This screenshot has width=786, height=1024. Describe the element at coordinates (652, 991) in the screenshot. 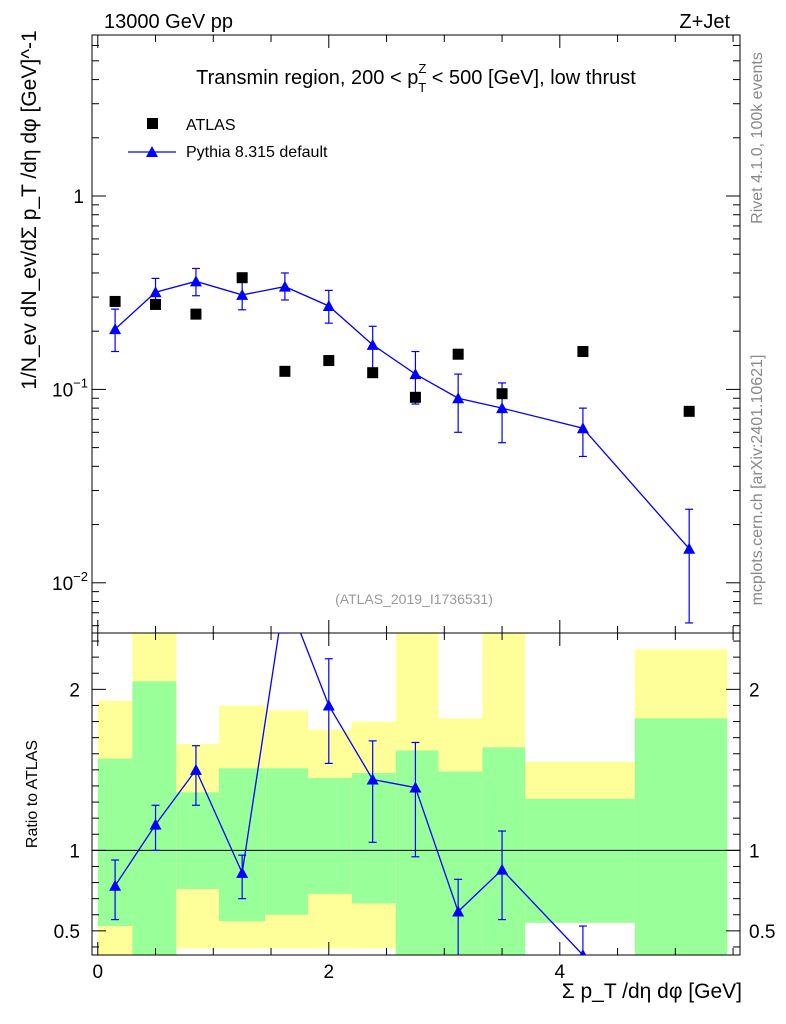

I see `x-axis-label: Σ p_T /dη dφ [GeV]` at that location.